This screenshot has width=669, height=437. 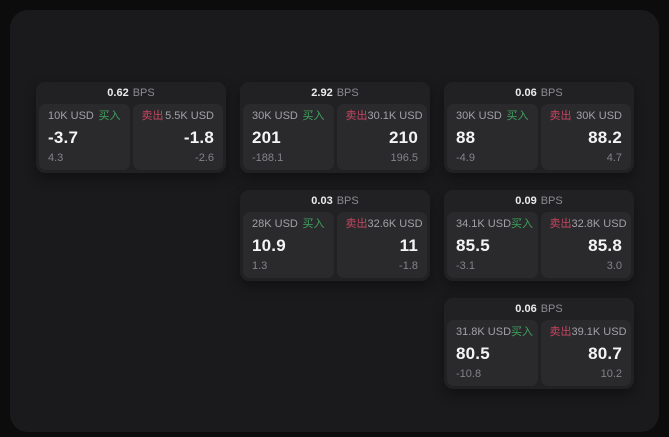 I want to click on sell-quote-top: 卖出 5.5K USD, so click(x=178, y=116).